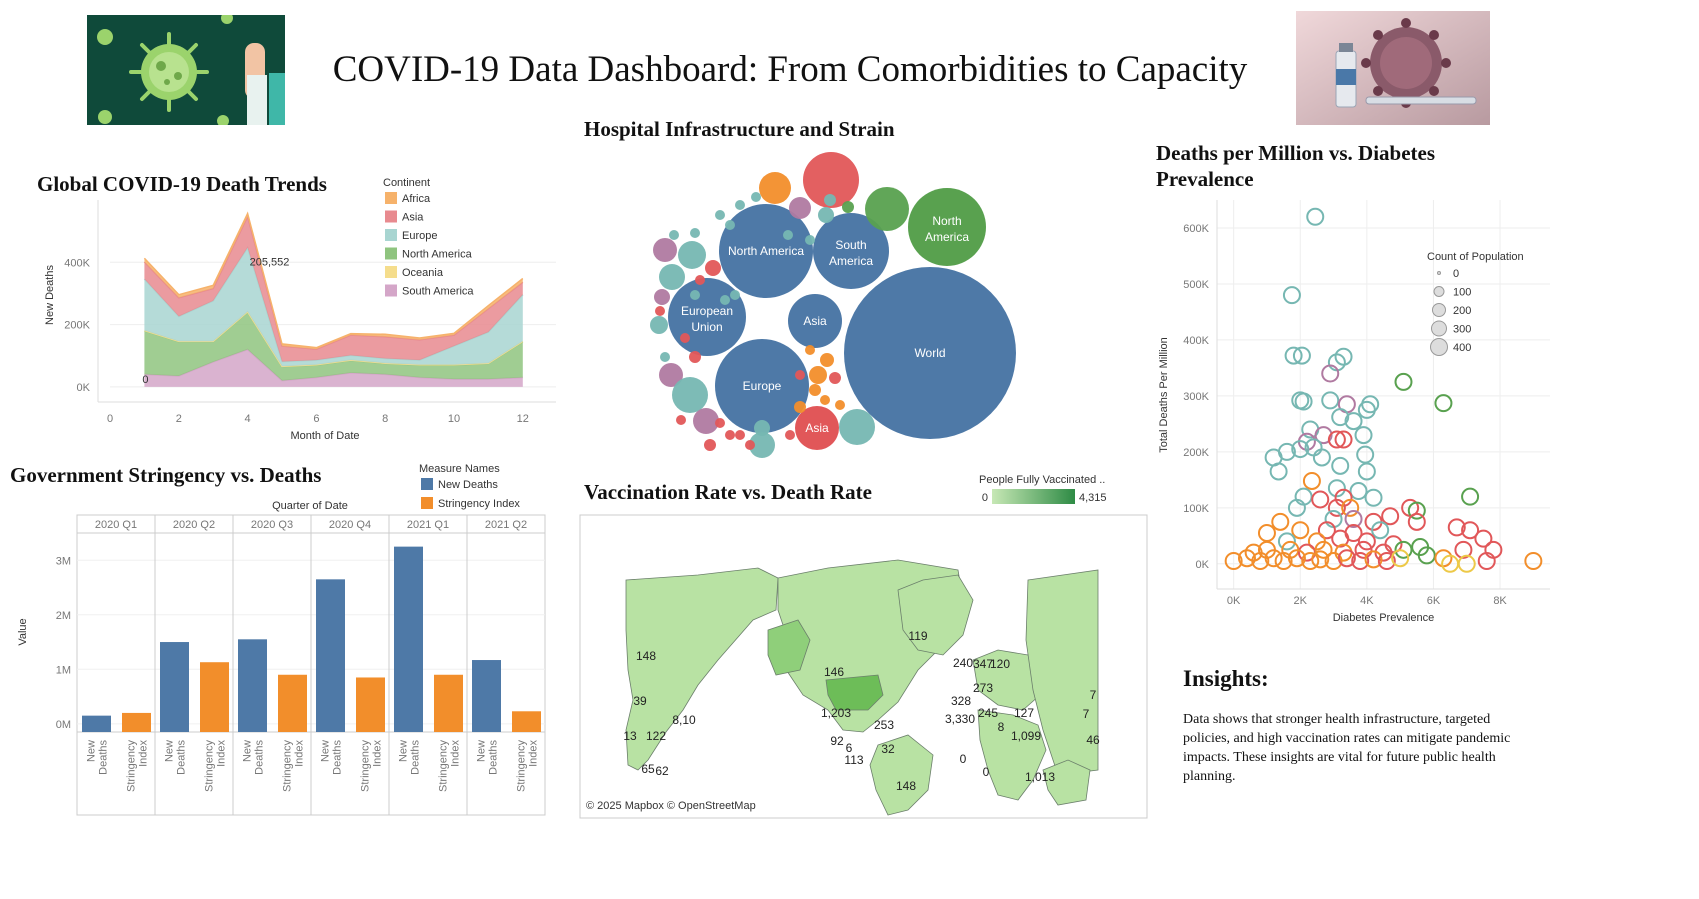 This screenshot has height=899, width=1699. Describe the element at coordinates (333, 307) in the screenshot. I see `area-europe` at that location.